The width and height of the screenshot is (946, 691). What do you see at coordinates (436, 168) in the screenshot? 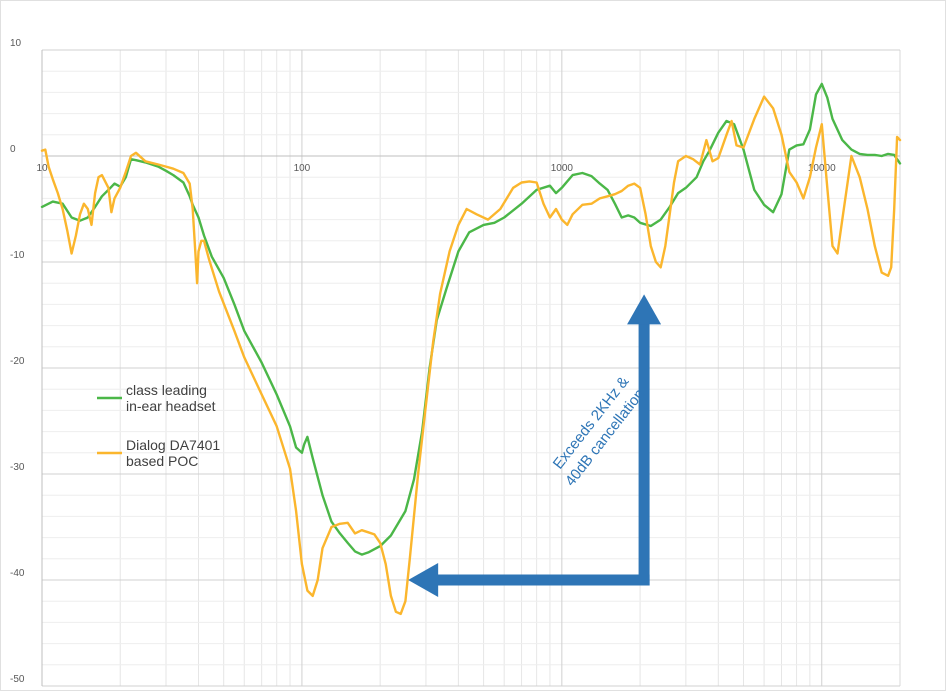
I see `x-axis-ticks: 10 100 1000 10000` at bounding box center [436, 168].